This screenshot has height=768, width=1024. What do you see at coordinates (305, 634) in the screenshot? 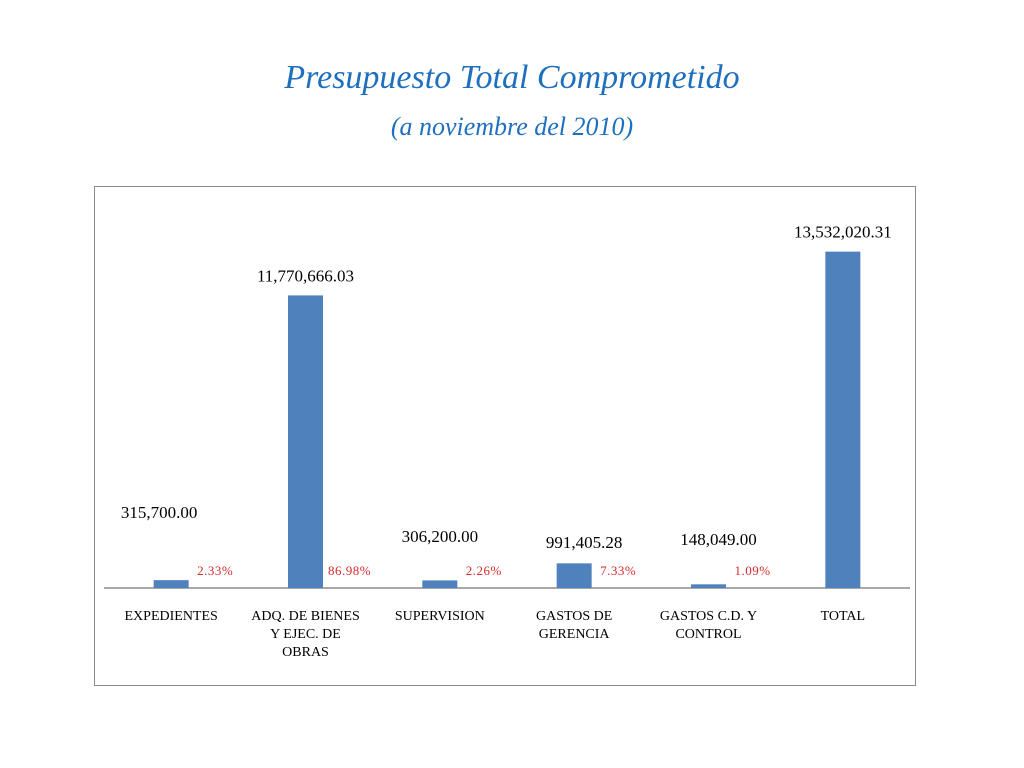
I see `category-label: Y EJEC. DE` at bounding box center [305, 634].